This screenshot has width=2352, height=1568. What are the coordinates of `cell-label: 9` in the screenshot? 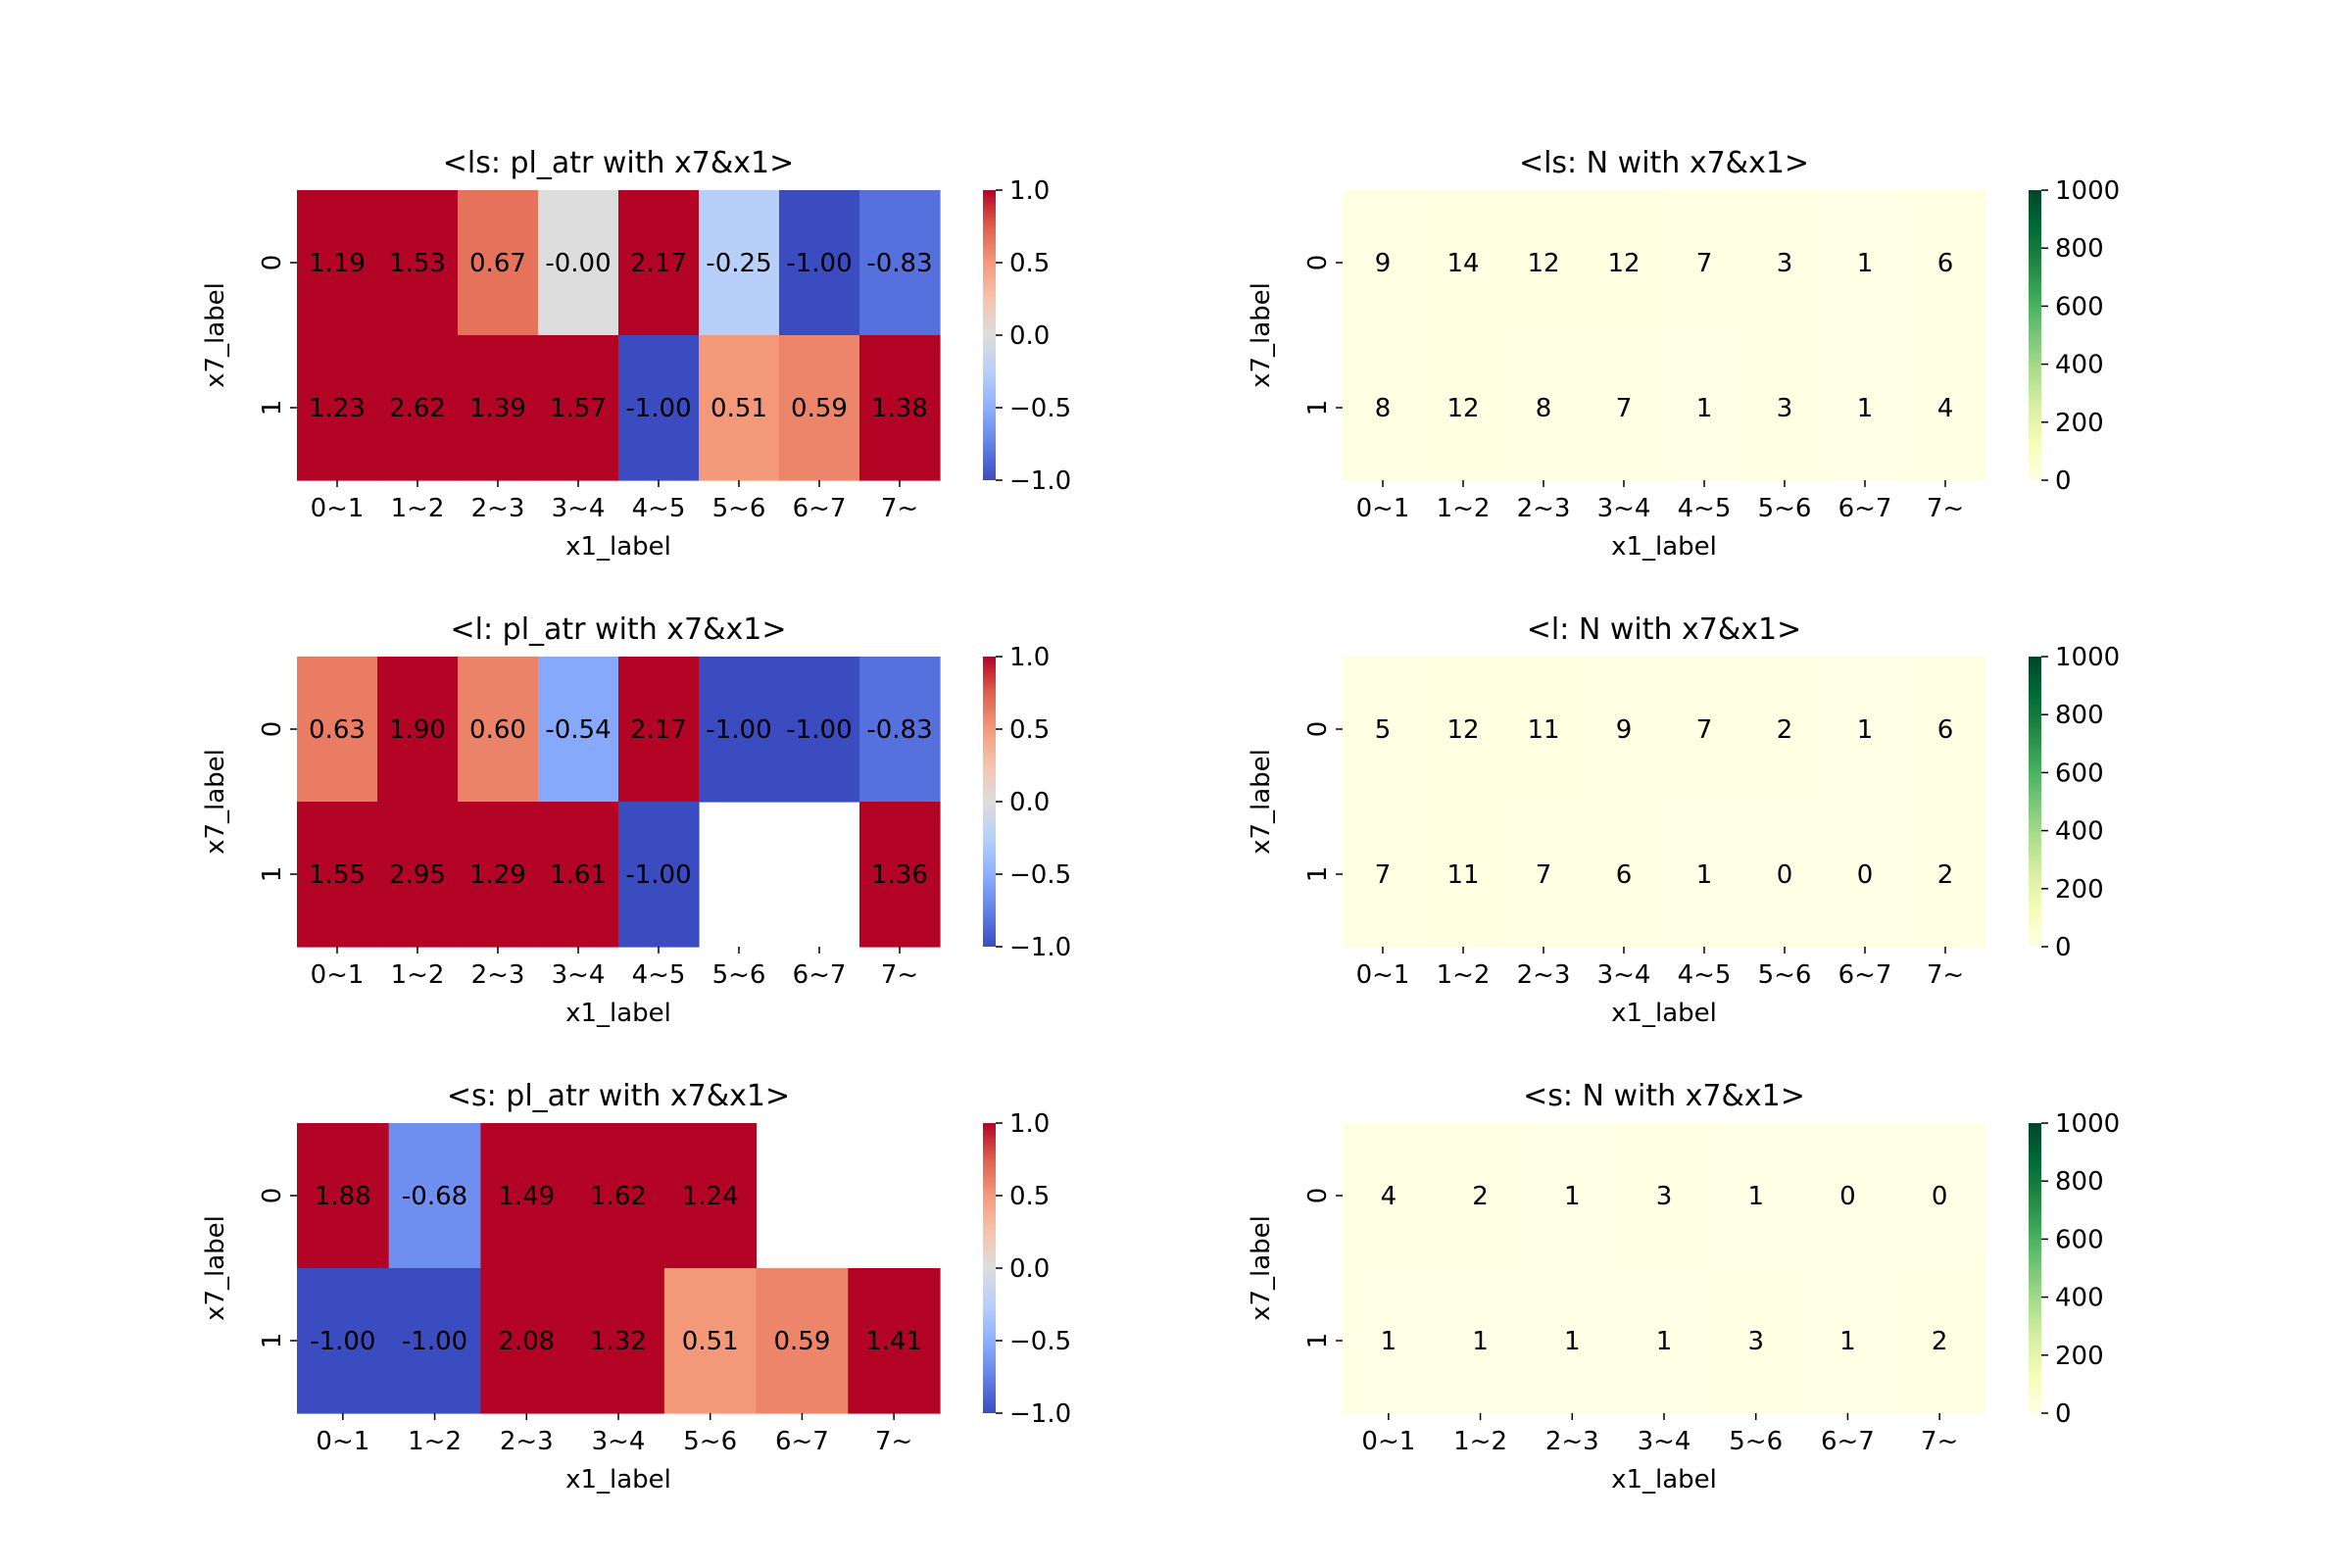 It's located at (1383, 263).